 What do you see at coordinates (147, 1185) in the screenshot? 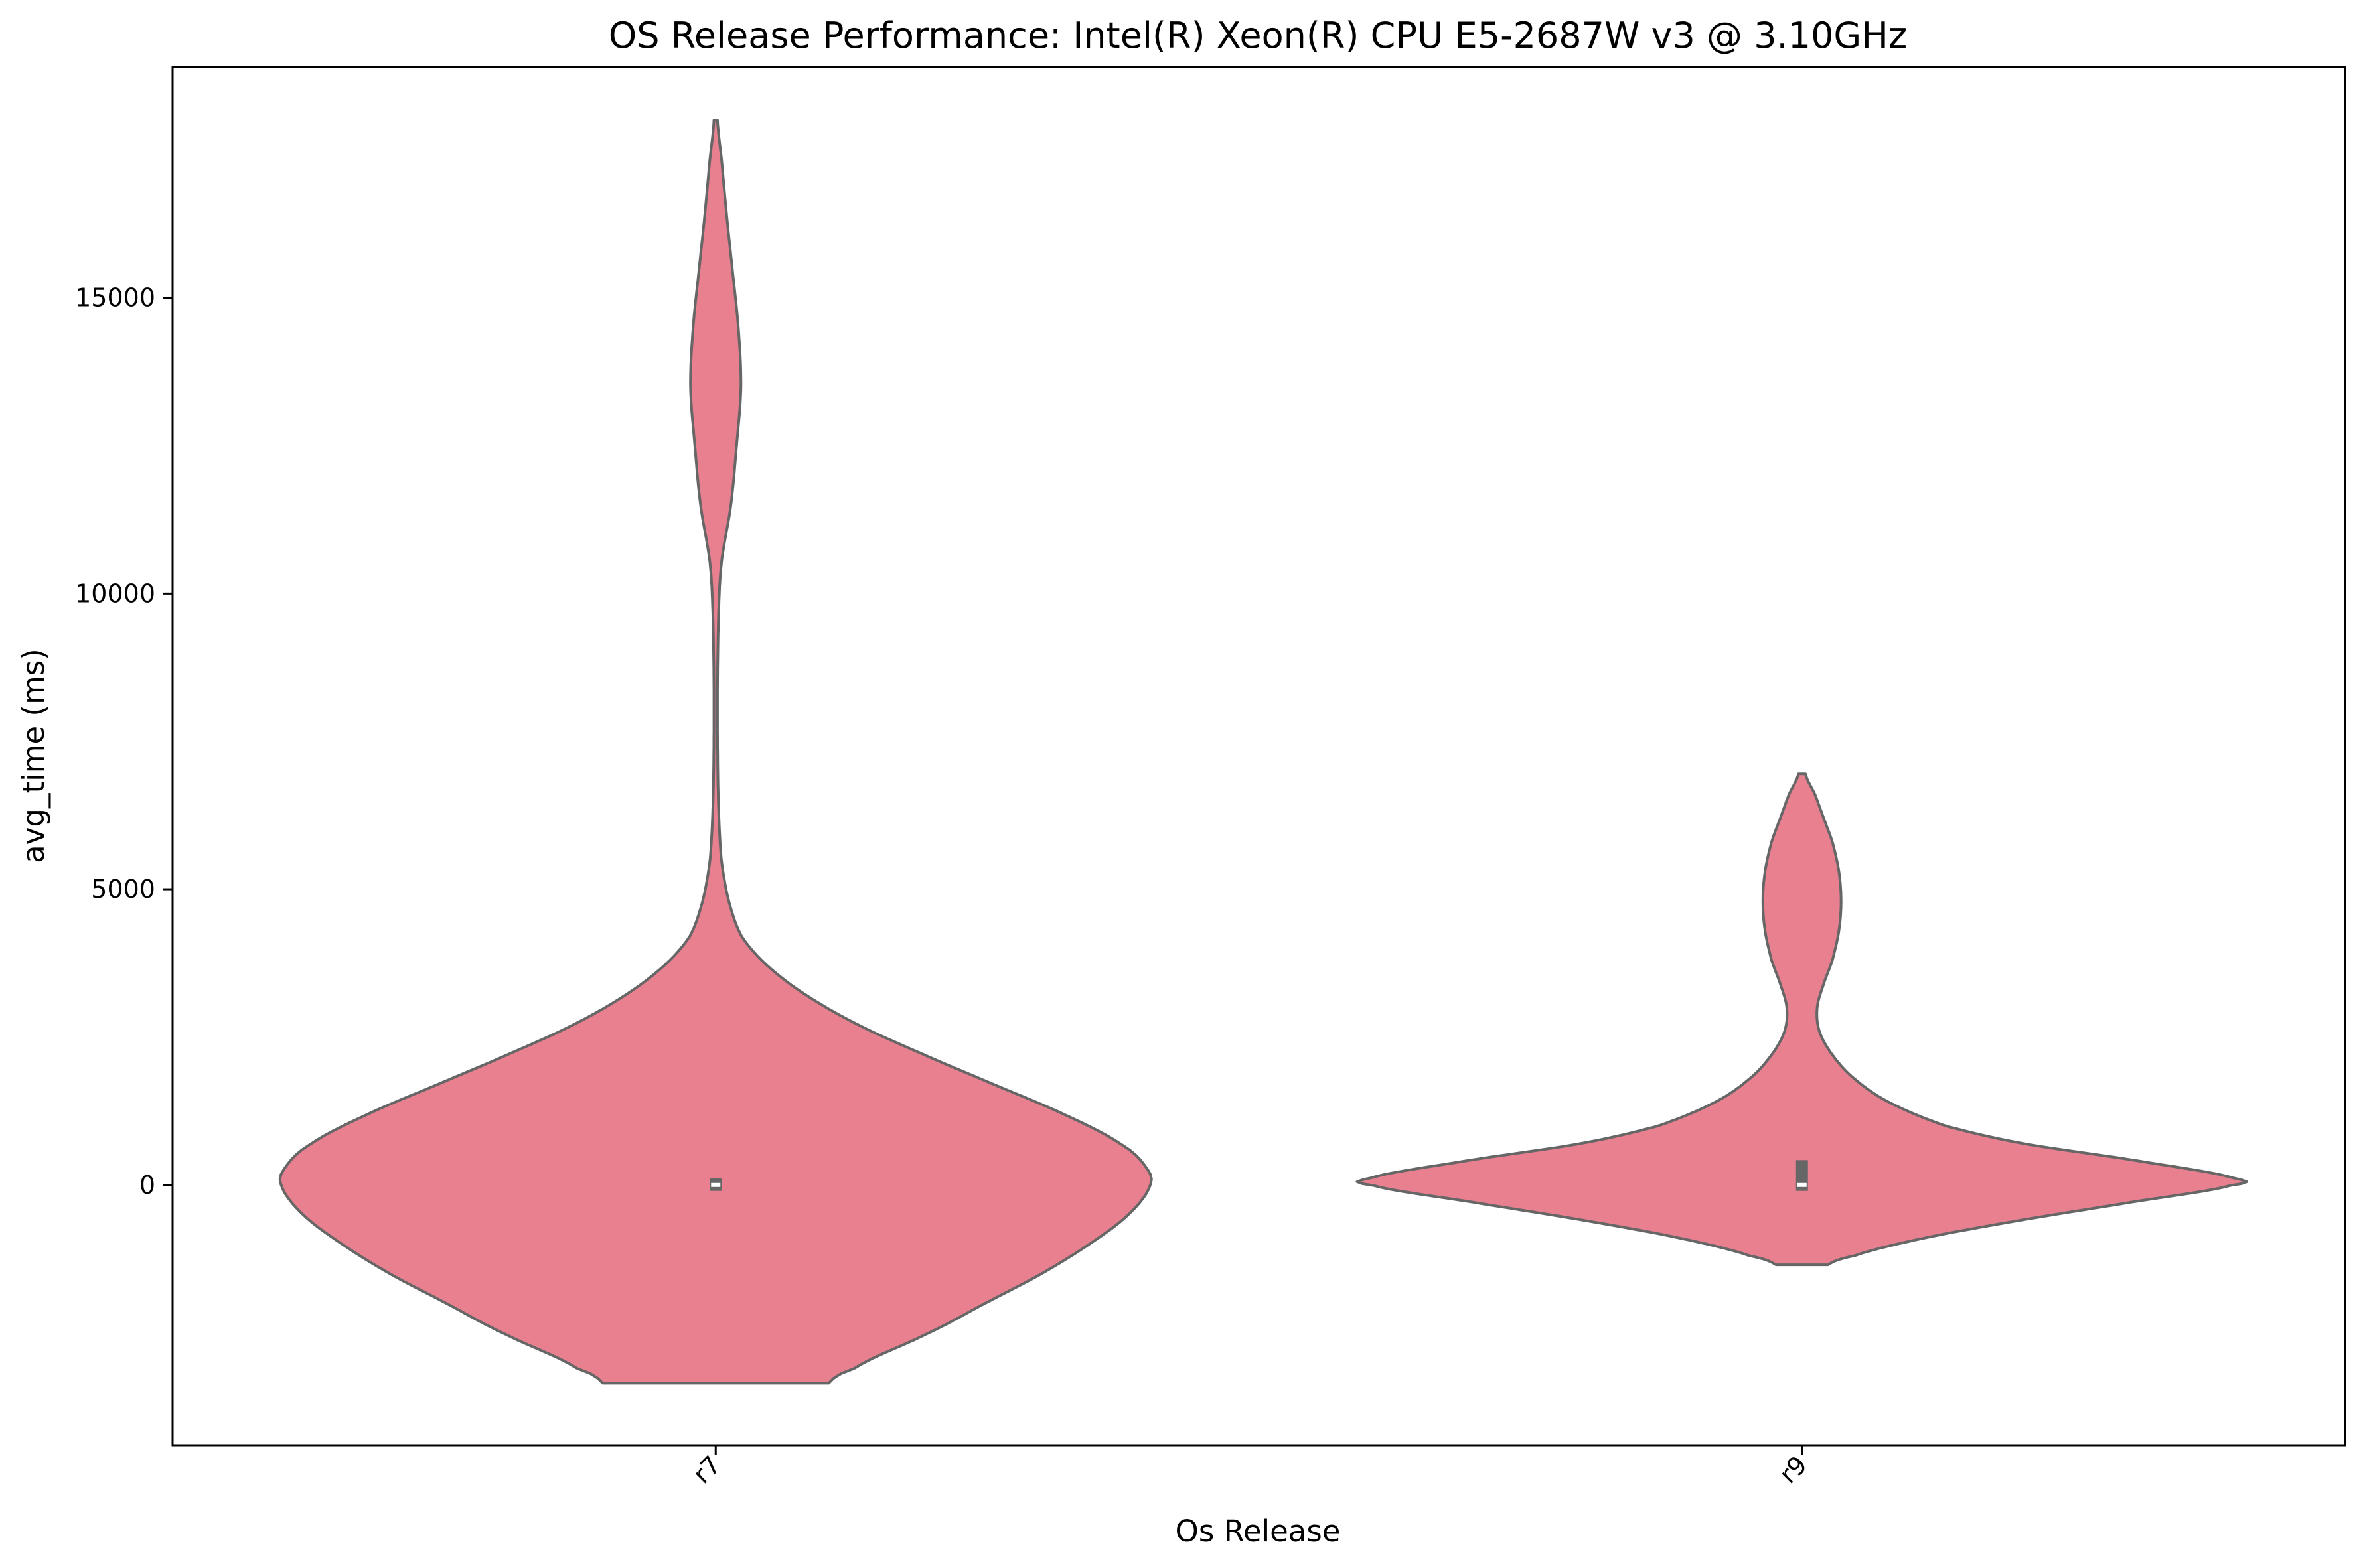
I see `y-tick-label: 0` at bounding box center [147, 1185].